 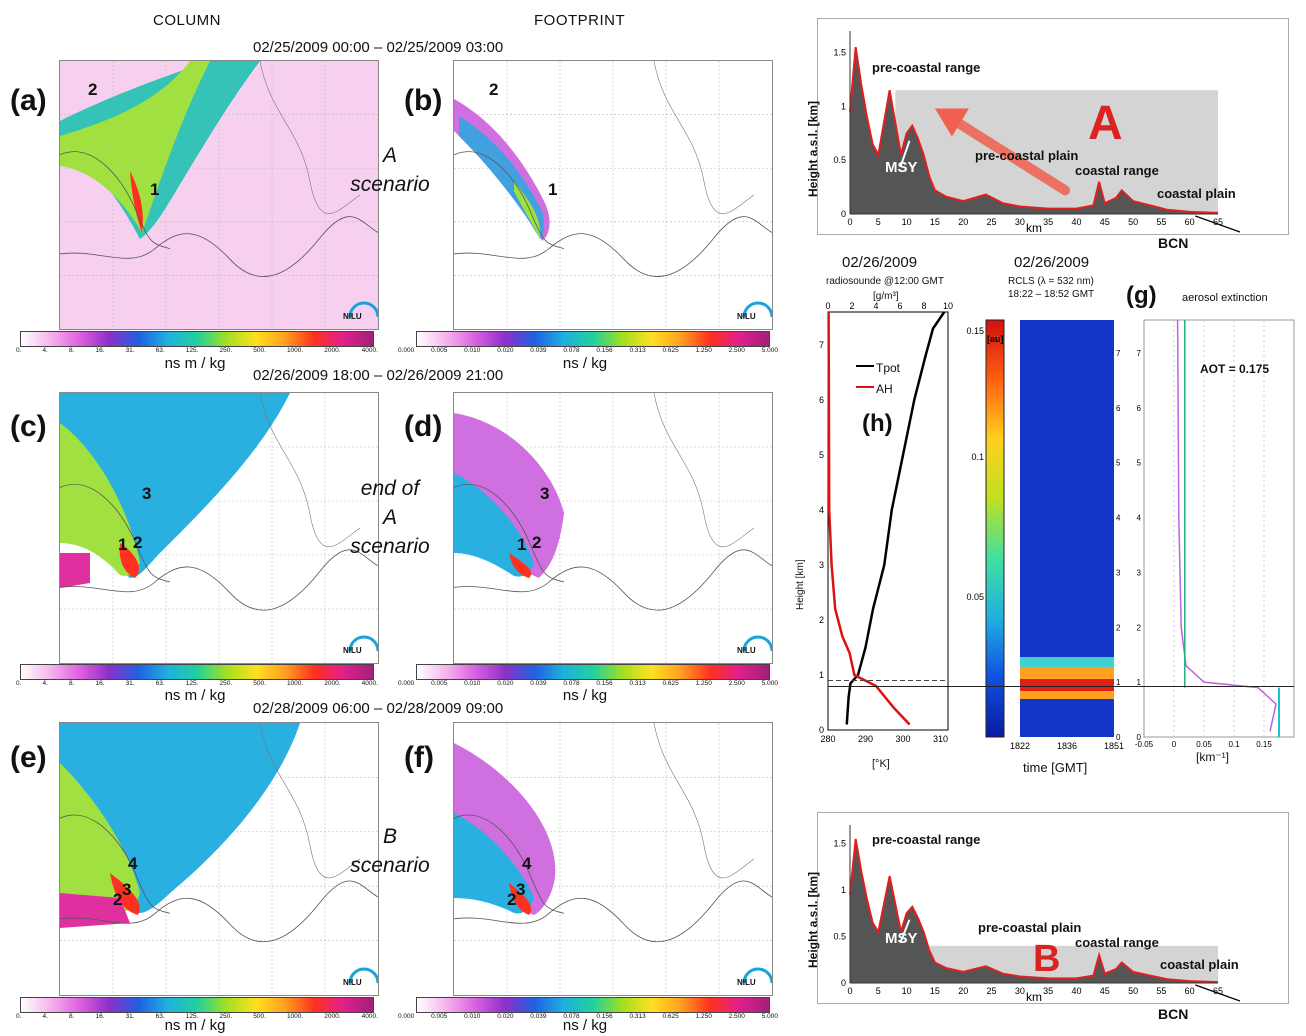 I want to click on colorbar-tick: 250., so click(x=226, y=683).